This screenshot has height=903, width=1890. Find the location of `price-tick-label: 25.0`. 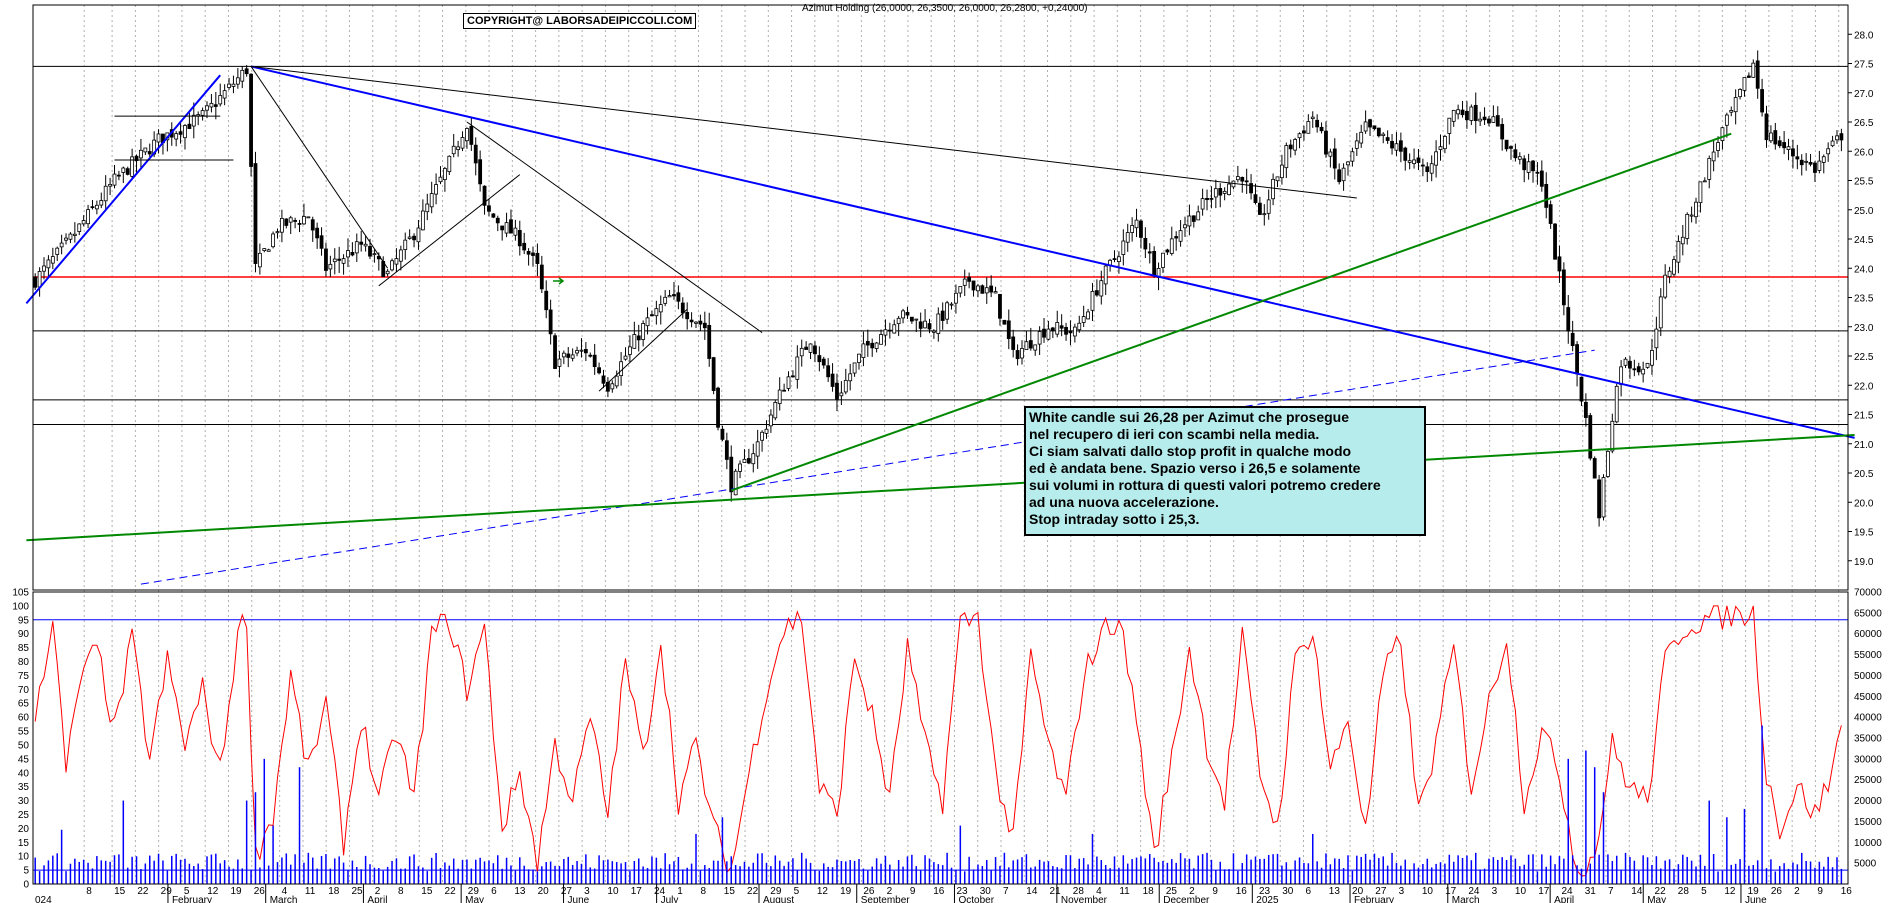

price-tick-label: 25.0 is located at coordinates (1864, 211).